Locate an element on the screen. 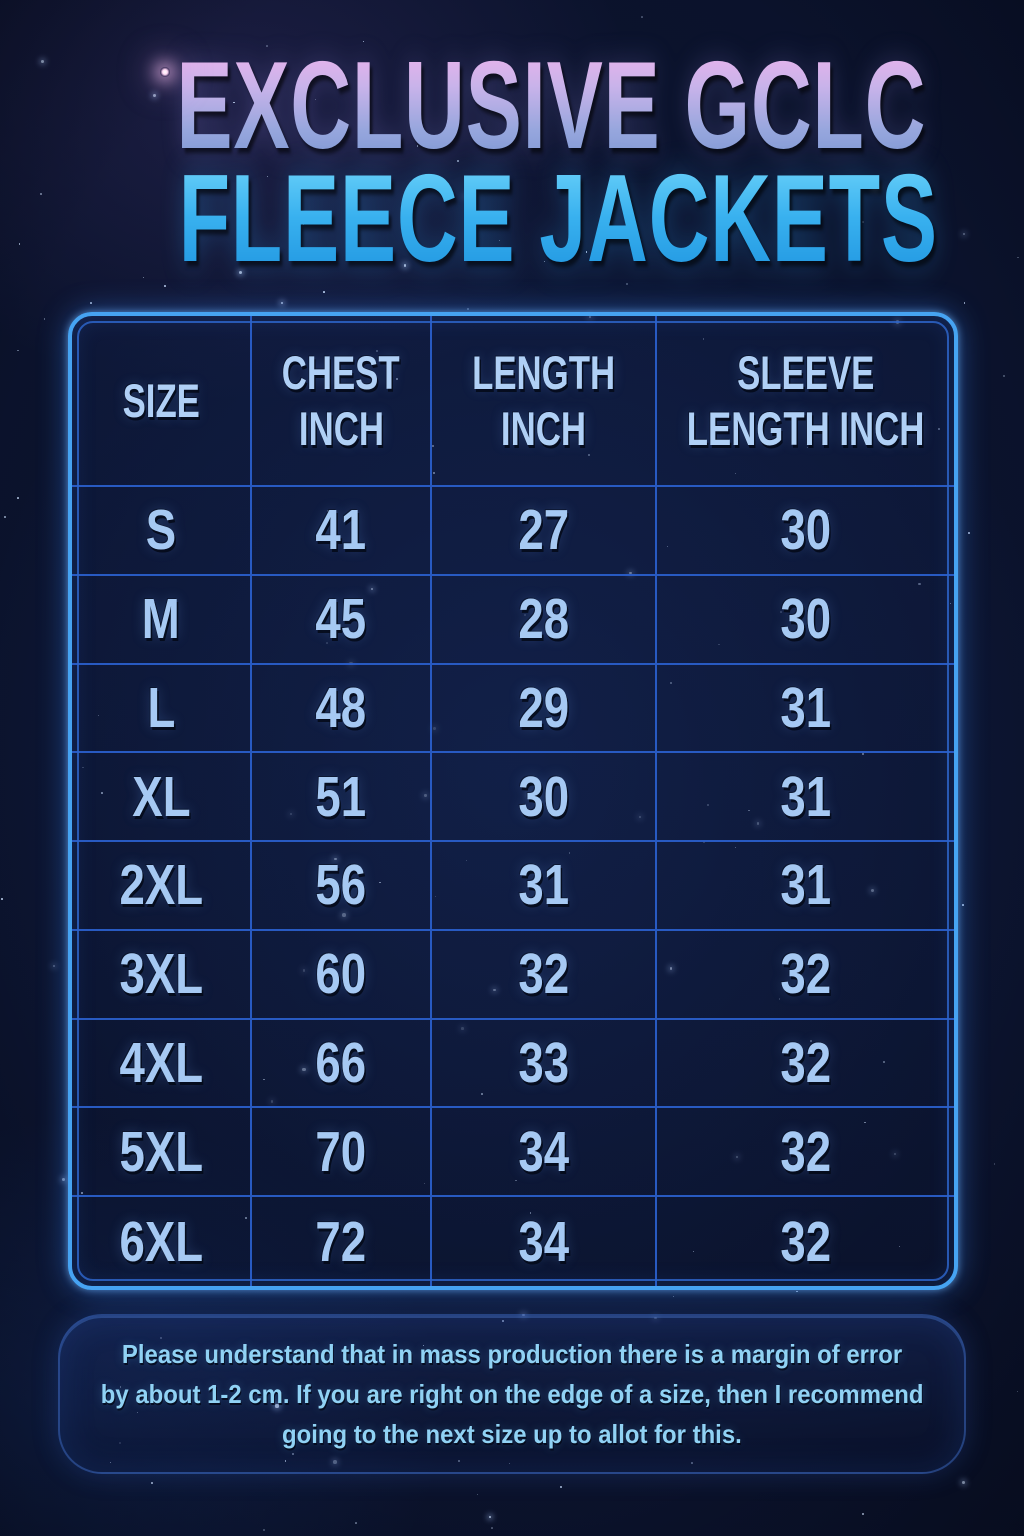 The width and height of the screenshot is (1024, 1536). size-label-cell: 6XL is located at coordinates (162, 1241).